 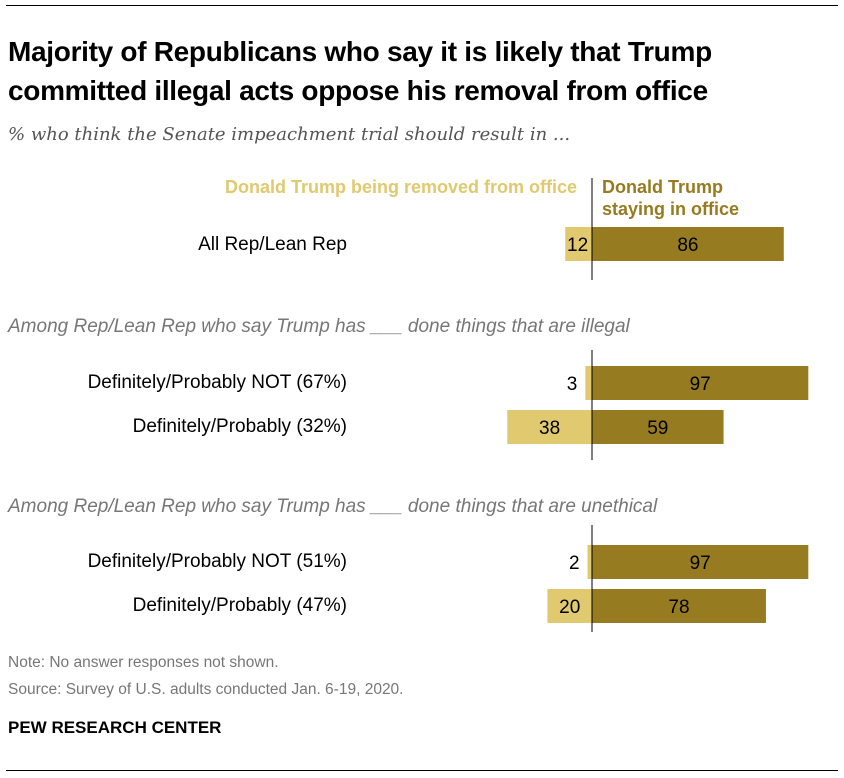 What do you see at coordinates (239, 605) in the screenshot?
I see `row-label: Definitely/Probably (47%)` at bounding box center [239, 605].